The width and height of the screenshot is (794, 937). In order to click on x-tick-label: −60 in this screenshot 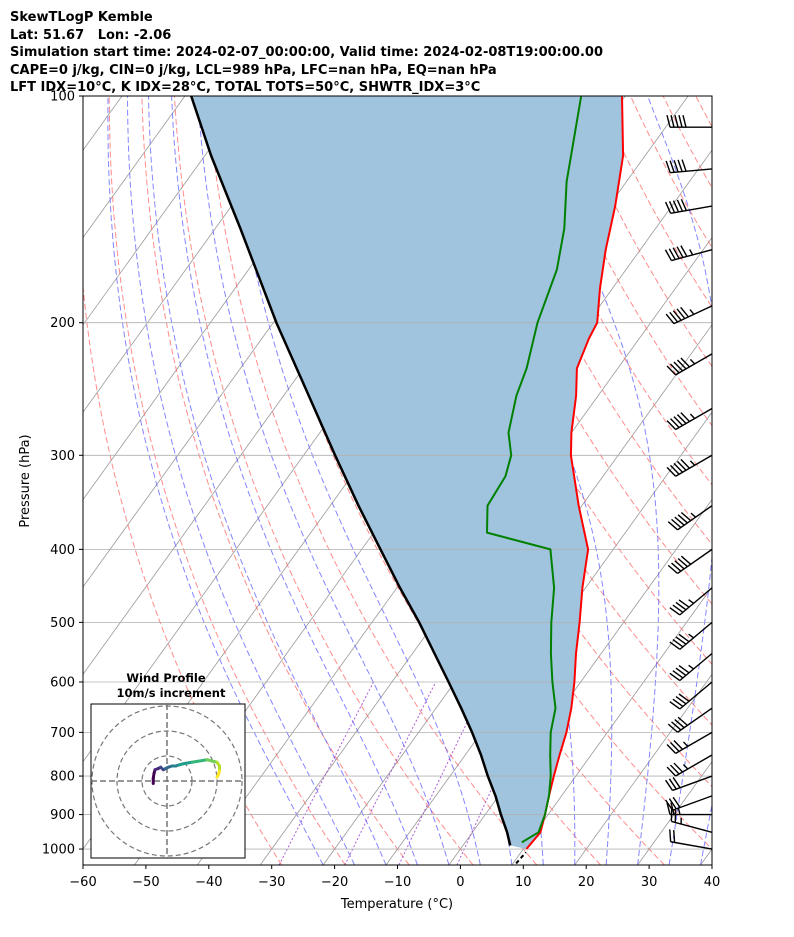, I will do `click(82, 882)`.